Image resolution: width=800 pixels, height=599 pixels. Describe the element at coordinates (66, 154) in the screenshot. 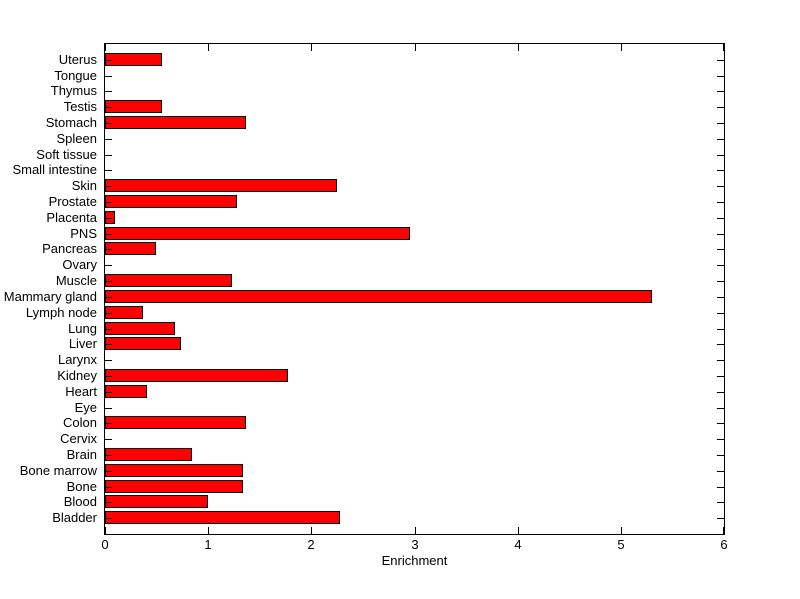

I see `y-tick-label-soft-tissue: Soft tissue` at that location.